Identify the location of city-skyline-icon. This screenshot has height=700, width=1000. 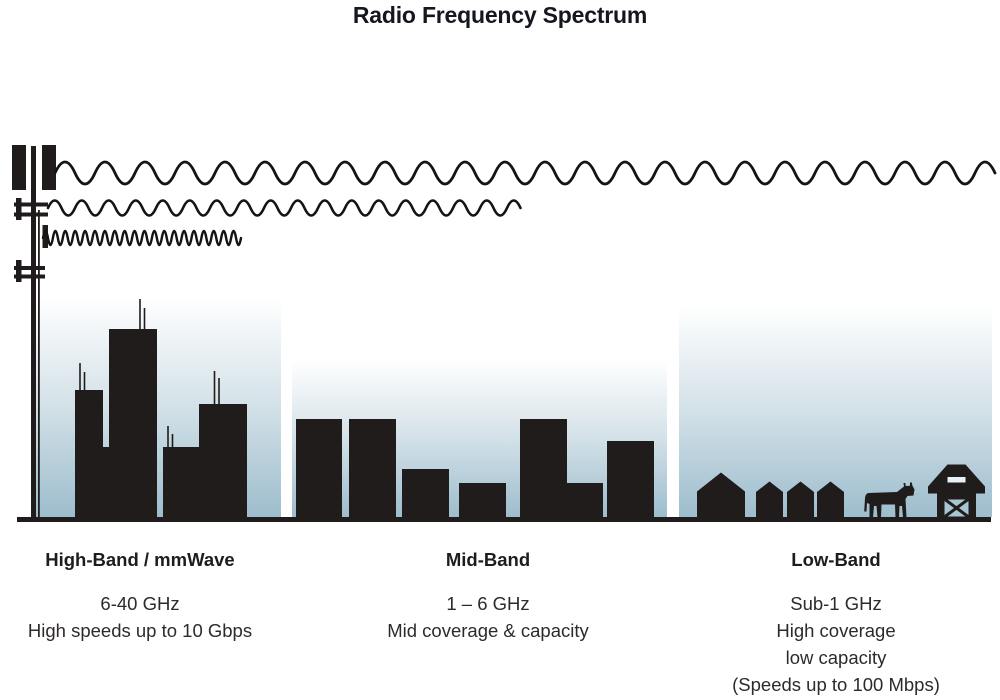
(161, 408).